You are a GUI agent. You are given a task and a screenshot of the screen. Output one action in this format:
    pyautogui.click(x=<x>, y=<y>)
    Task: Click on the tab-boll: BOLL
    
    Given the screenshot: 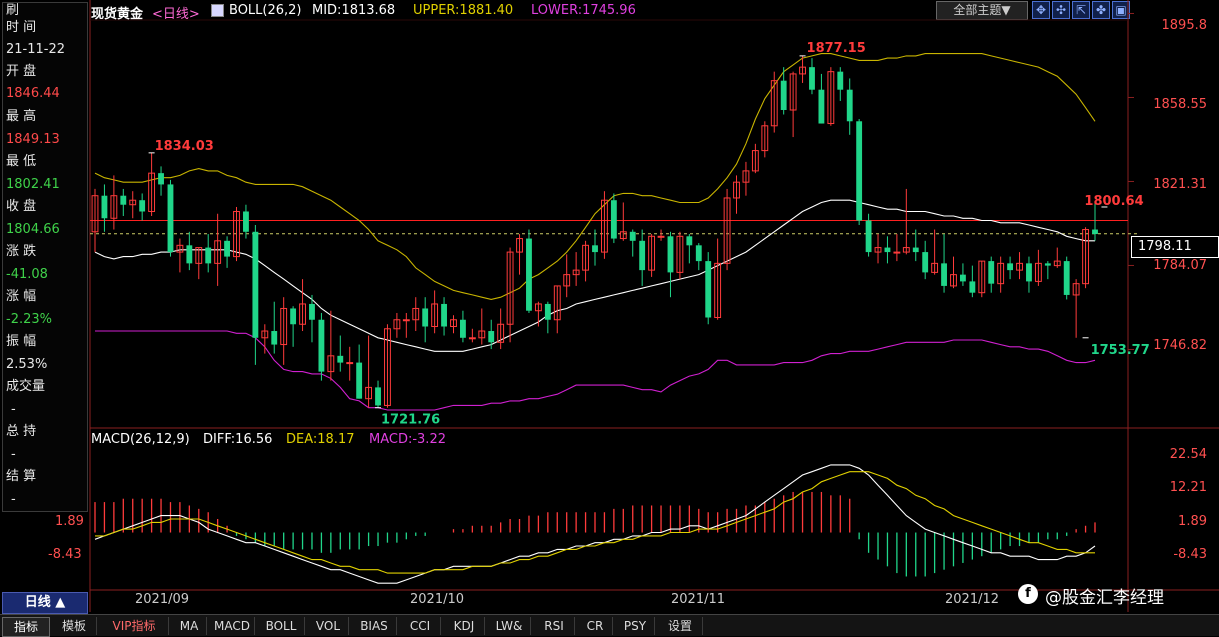 What is the action you would take?
    pyautogui.click(x=281, y=626)
    